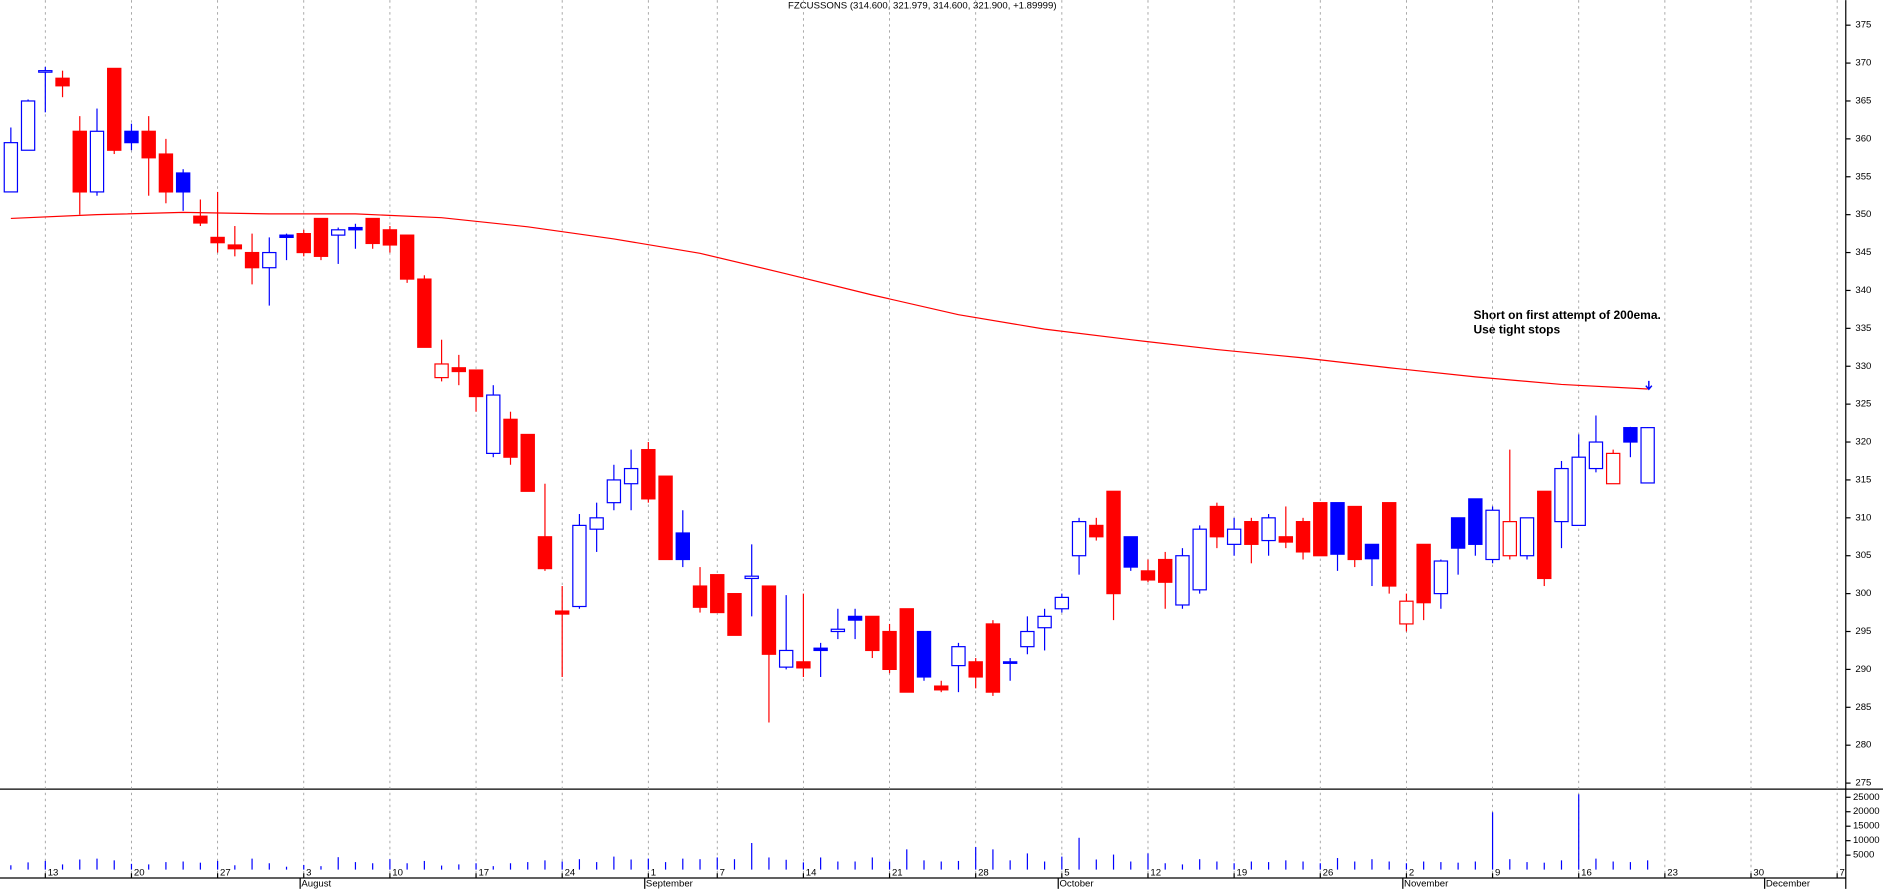 Image resolution: width=1883 pixels, height=889 pixels. I want to click on y-tick-label: 365, so click(1863, 101).